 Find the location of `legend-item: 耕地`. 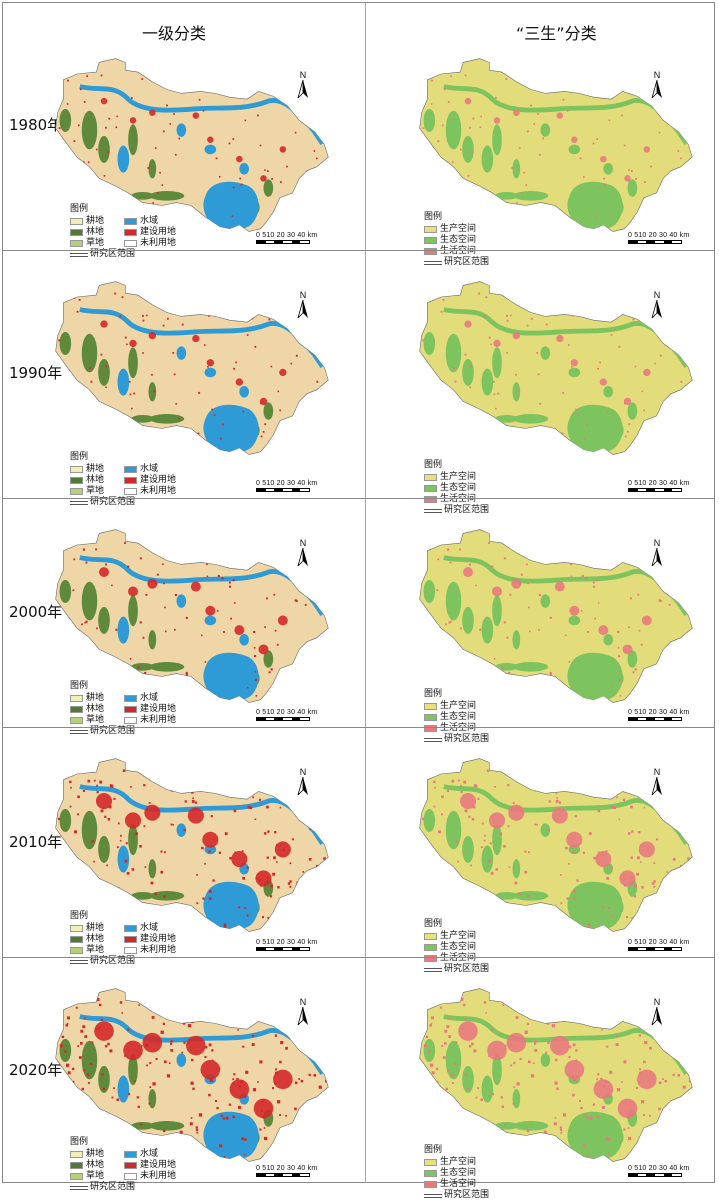

legend-item: 耕地 is located at coordinates (97, 1154).